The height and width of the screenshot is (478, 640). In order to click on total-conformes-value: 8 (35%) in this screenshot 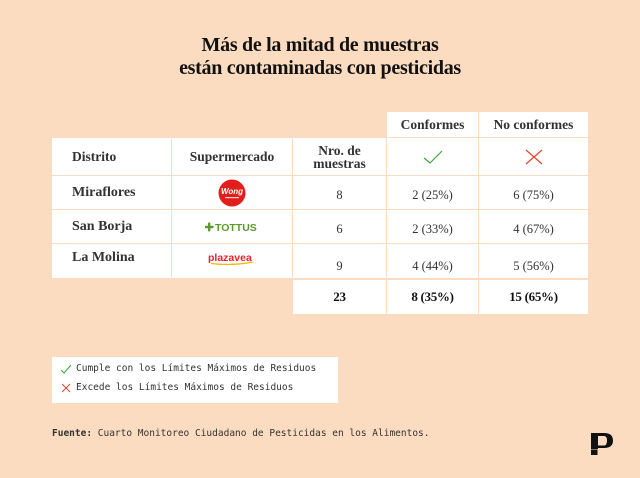, I will do `click(432, 296)`.